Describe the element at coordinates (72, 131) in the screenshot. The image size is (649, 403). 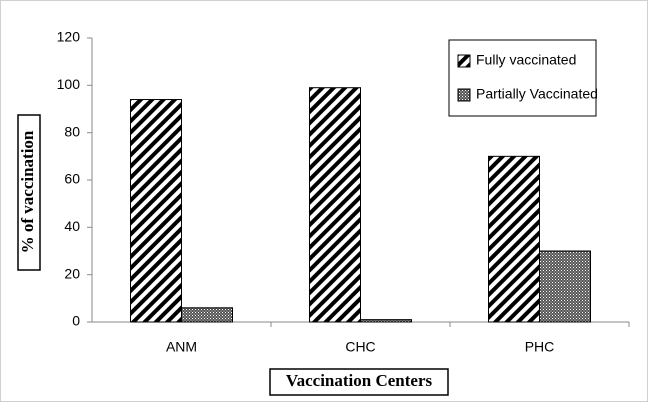
I see `y-tick-label: 80` at that location.